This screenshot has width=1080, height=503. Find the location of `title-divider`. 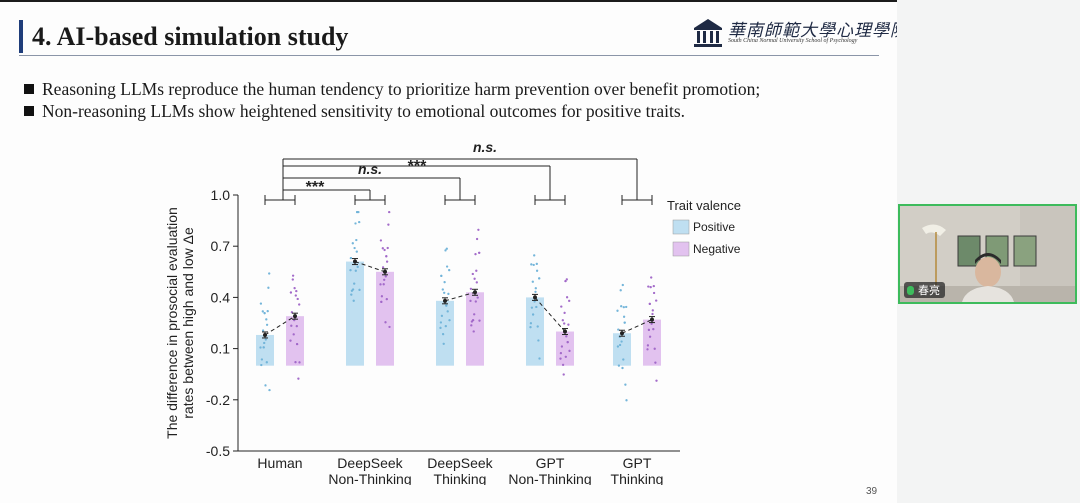

title-divider is located at coordinates (449, 55).